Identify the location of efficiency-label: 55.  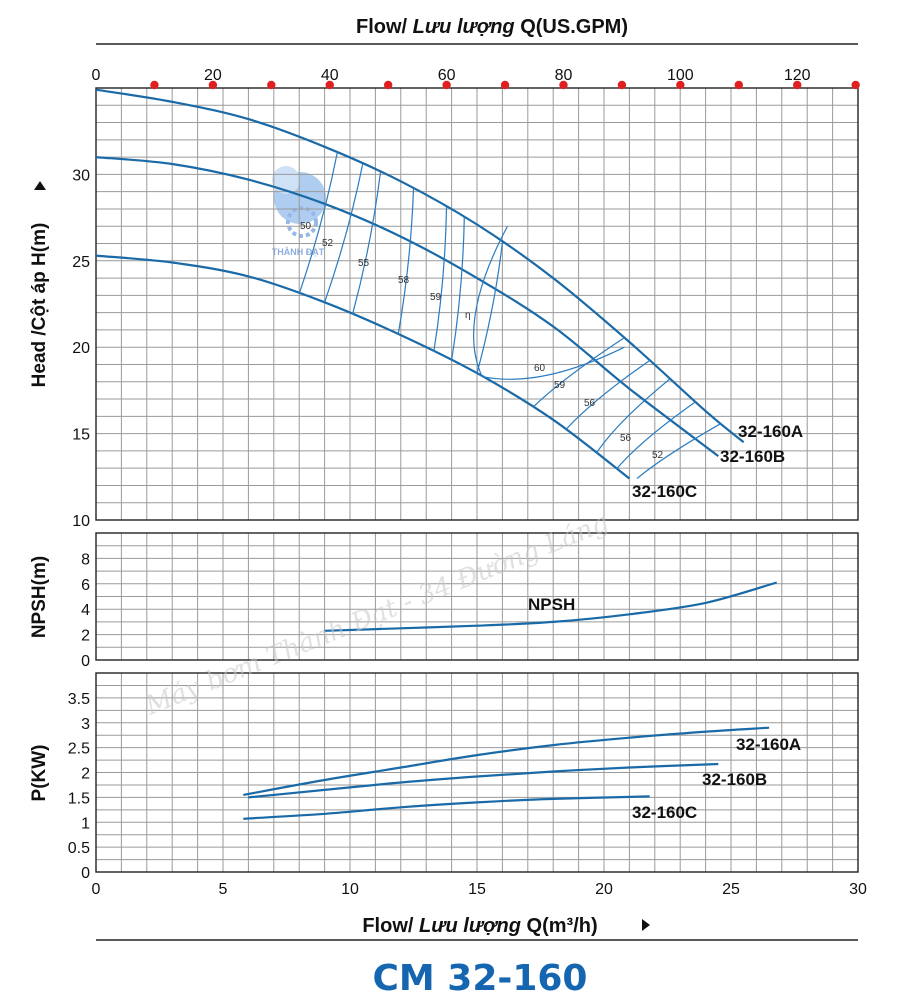
(364, 263).